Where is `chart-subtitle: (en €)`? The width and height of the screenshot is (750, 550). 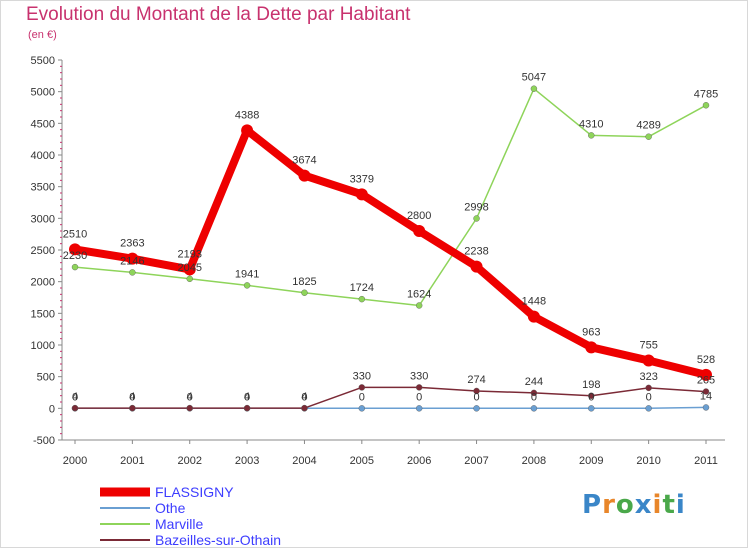 chart-subtitle: (en €) is located at coordinates (42, 35).